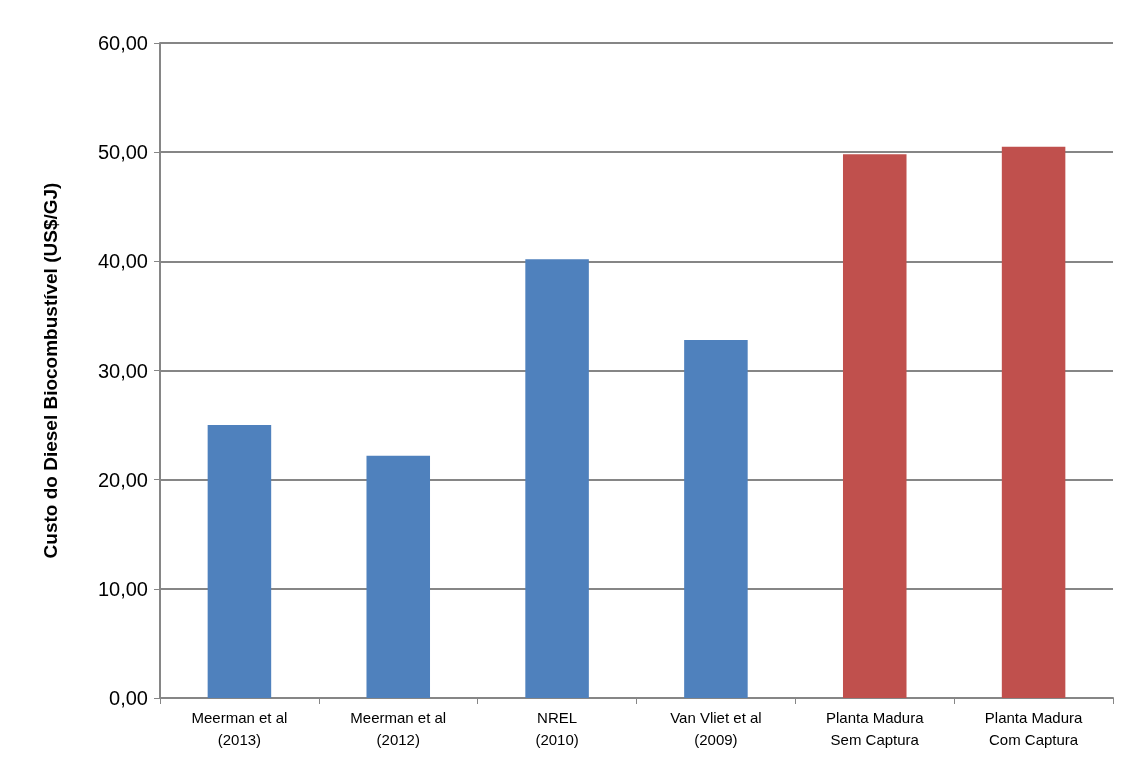 The height and width of the screenshot is (773, 1131). Describe the element at coordinates (875, 728) in the screenshot. I see `x-tick-label: Planta Madura Sem Captura` at that location.